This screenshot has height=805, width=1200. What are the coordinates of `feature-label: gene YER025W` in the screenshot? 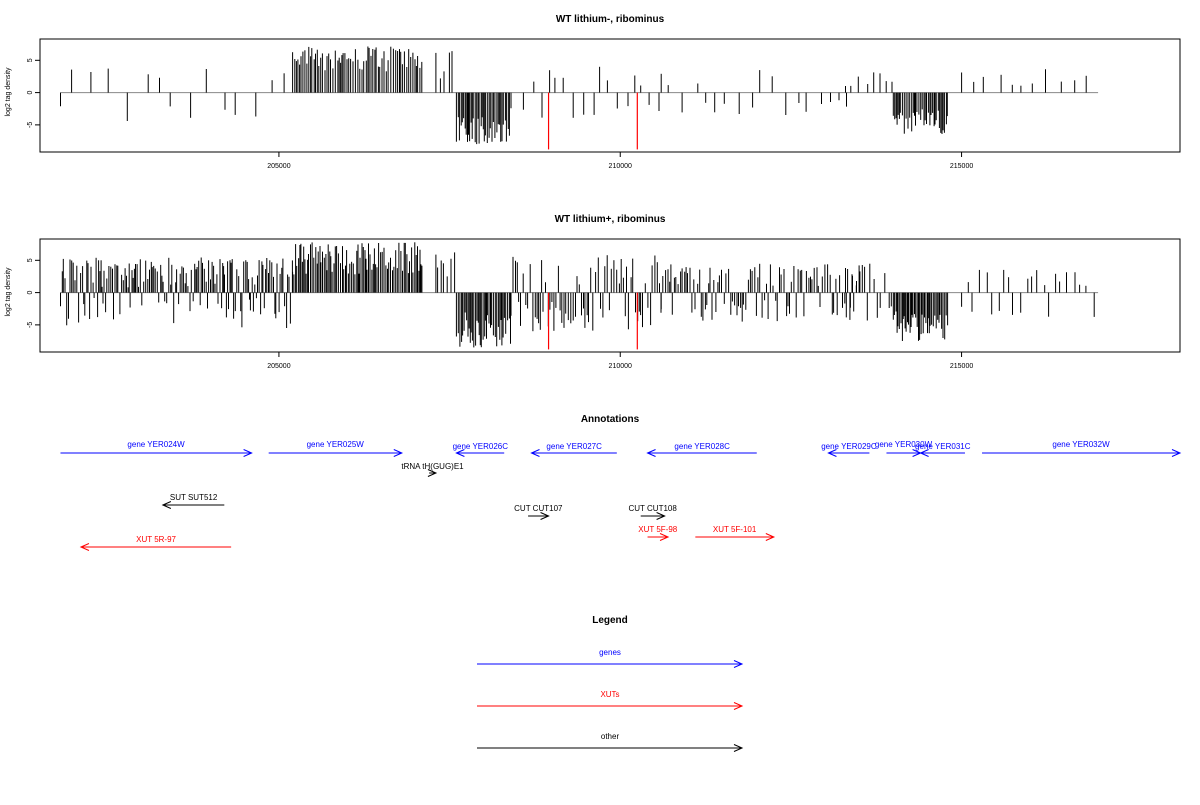 It's located at (336, 444).